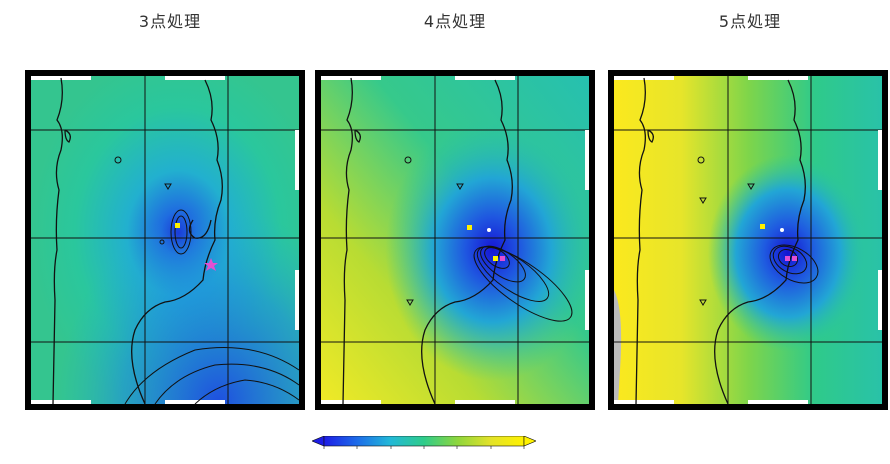  Describe the element at coordinates (424, 442) in the screenshot. I see `colorbar` at that location.